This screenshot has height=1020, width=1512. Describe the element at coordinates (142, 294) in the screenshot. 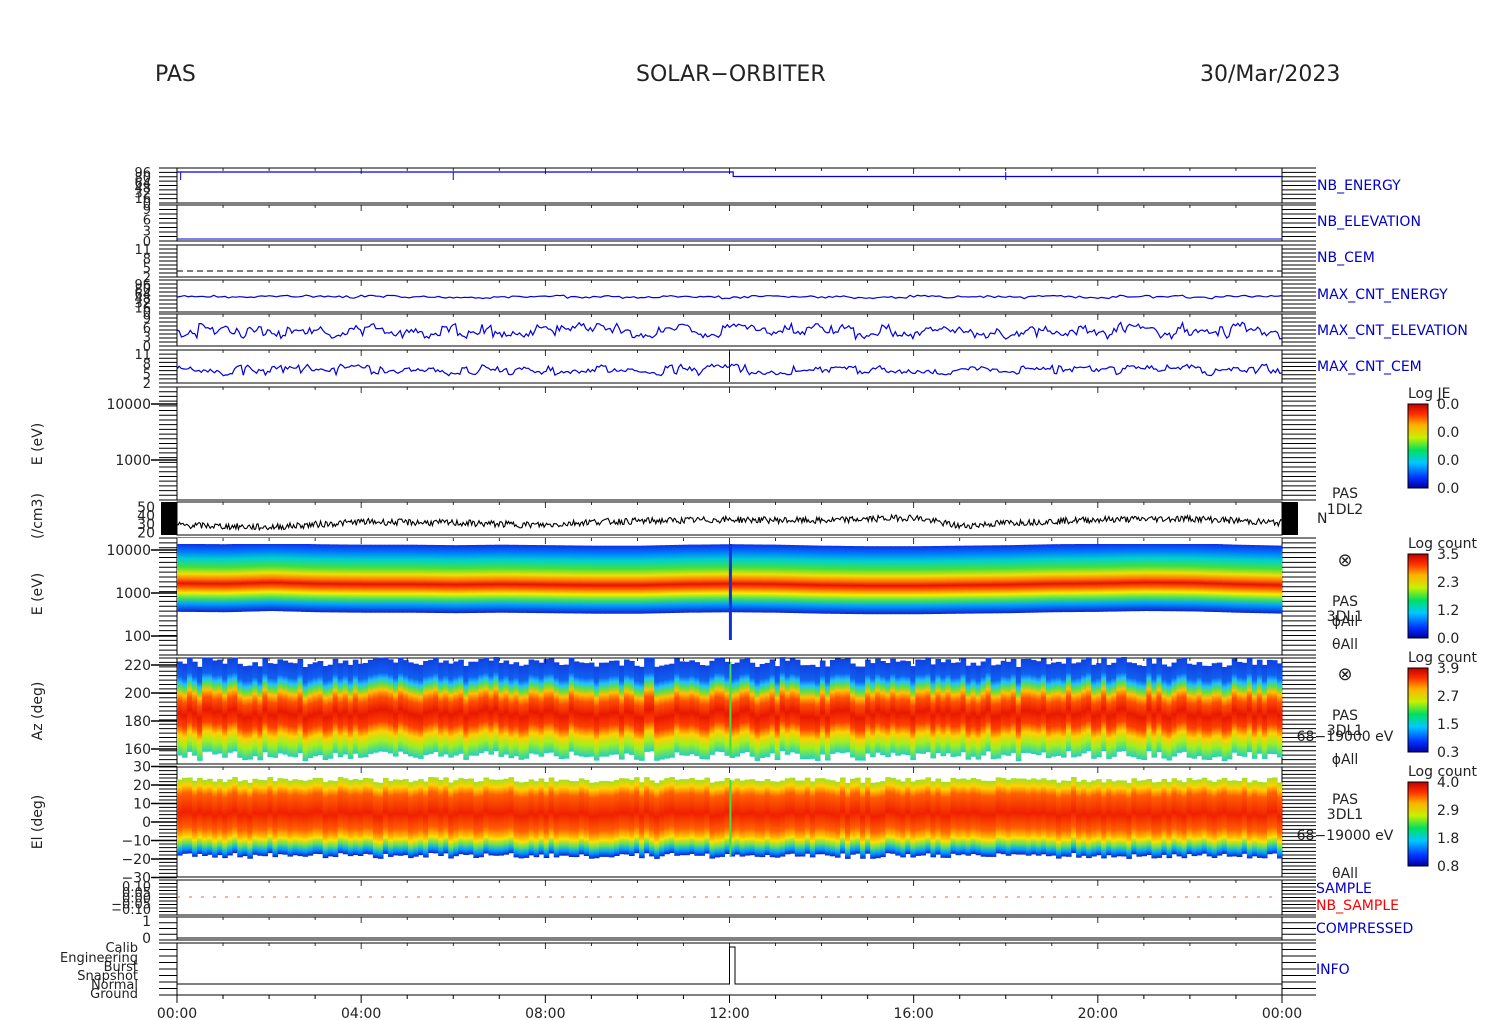

I see `ytick-label: 64` at that location.